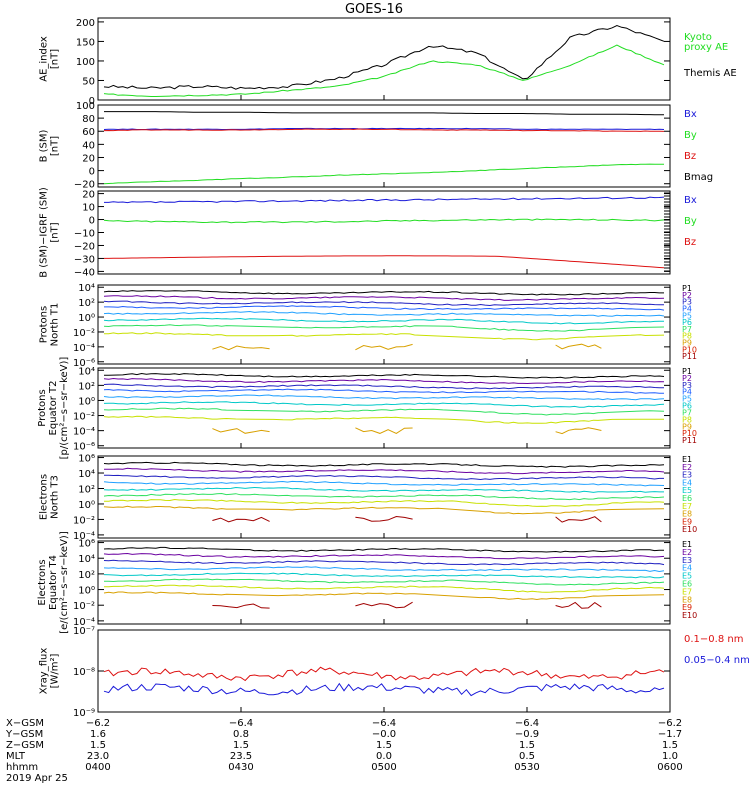 Image resolution: width=750 pixels, height=800 pixels. Describe the element at coordinates (687, 329) in the screenshot. I see `channel-label: P7` at that location.